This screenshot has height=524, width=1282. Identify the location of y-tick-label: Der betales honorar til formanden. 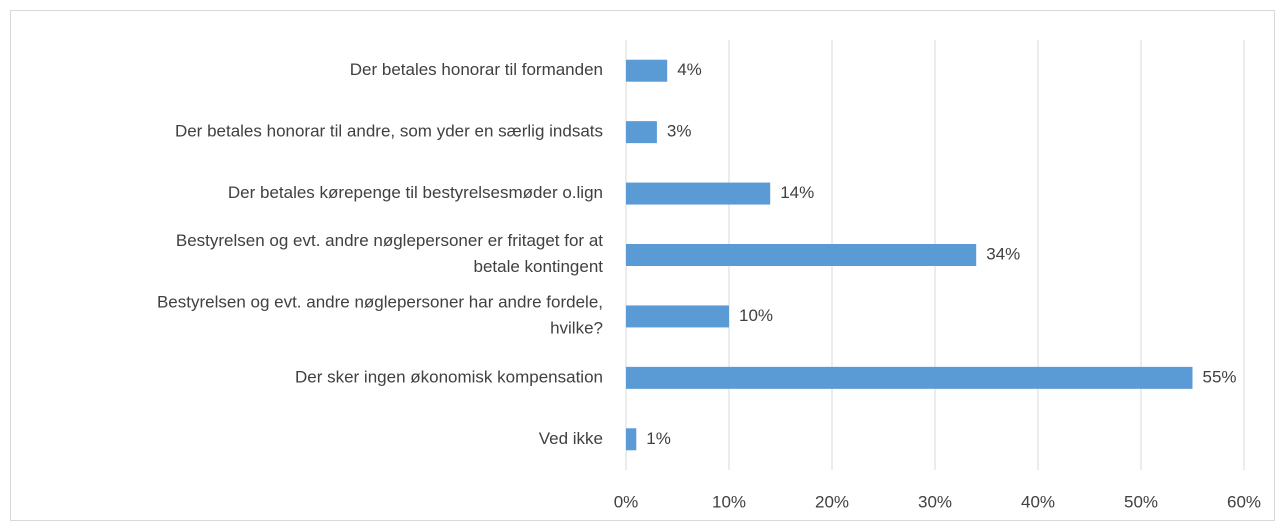
(476, 69).